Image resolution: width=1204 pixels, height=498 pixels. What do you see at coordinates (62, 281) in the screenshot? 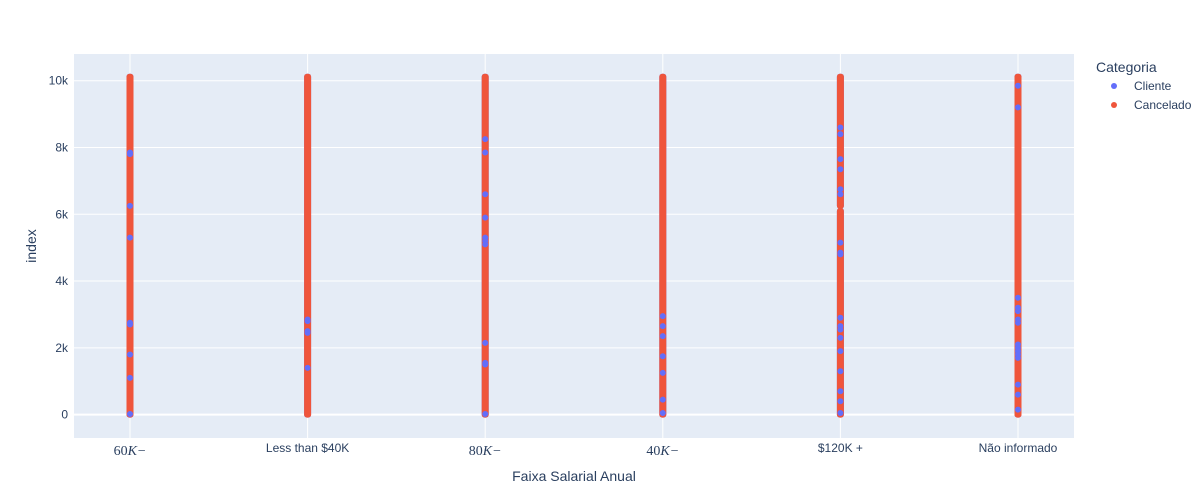
I see `y-tick-label: 4k` at bounding box center [62, 281].